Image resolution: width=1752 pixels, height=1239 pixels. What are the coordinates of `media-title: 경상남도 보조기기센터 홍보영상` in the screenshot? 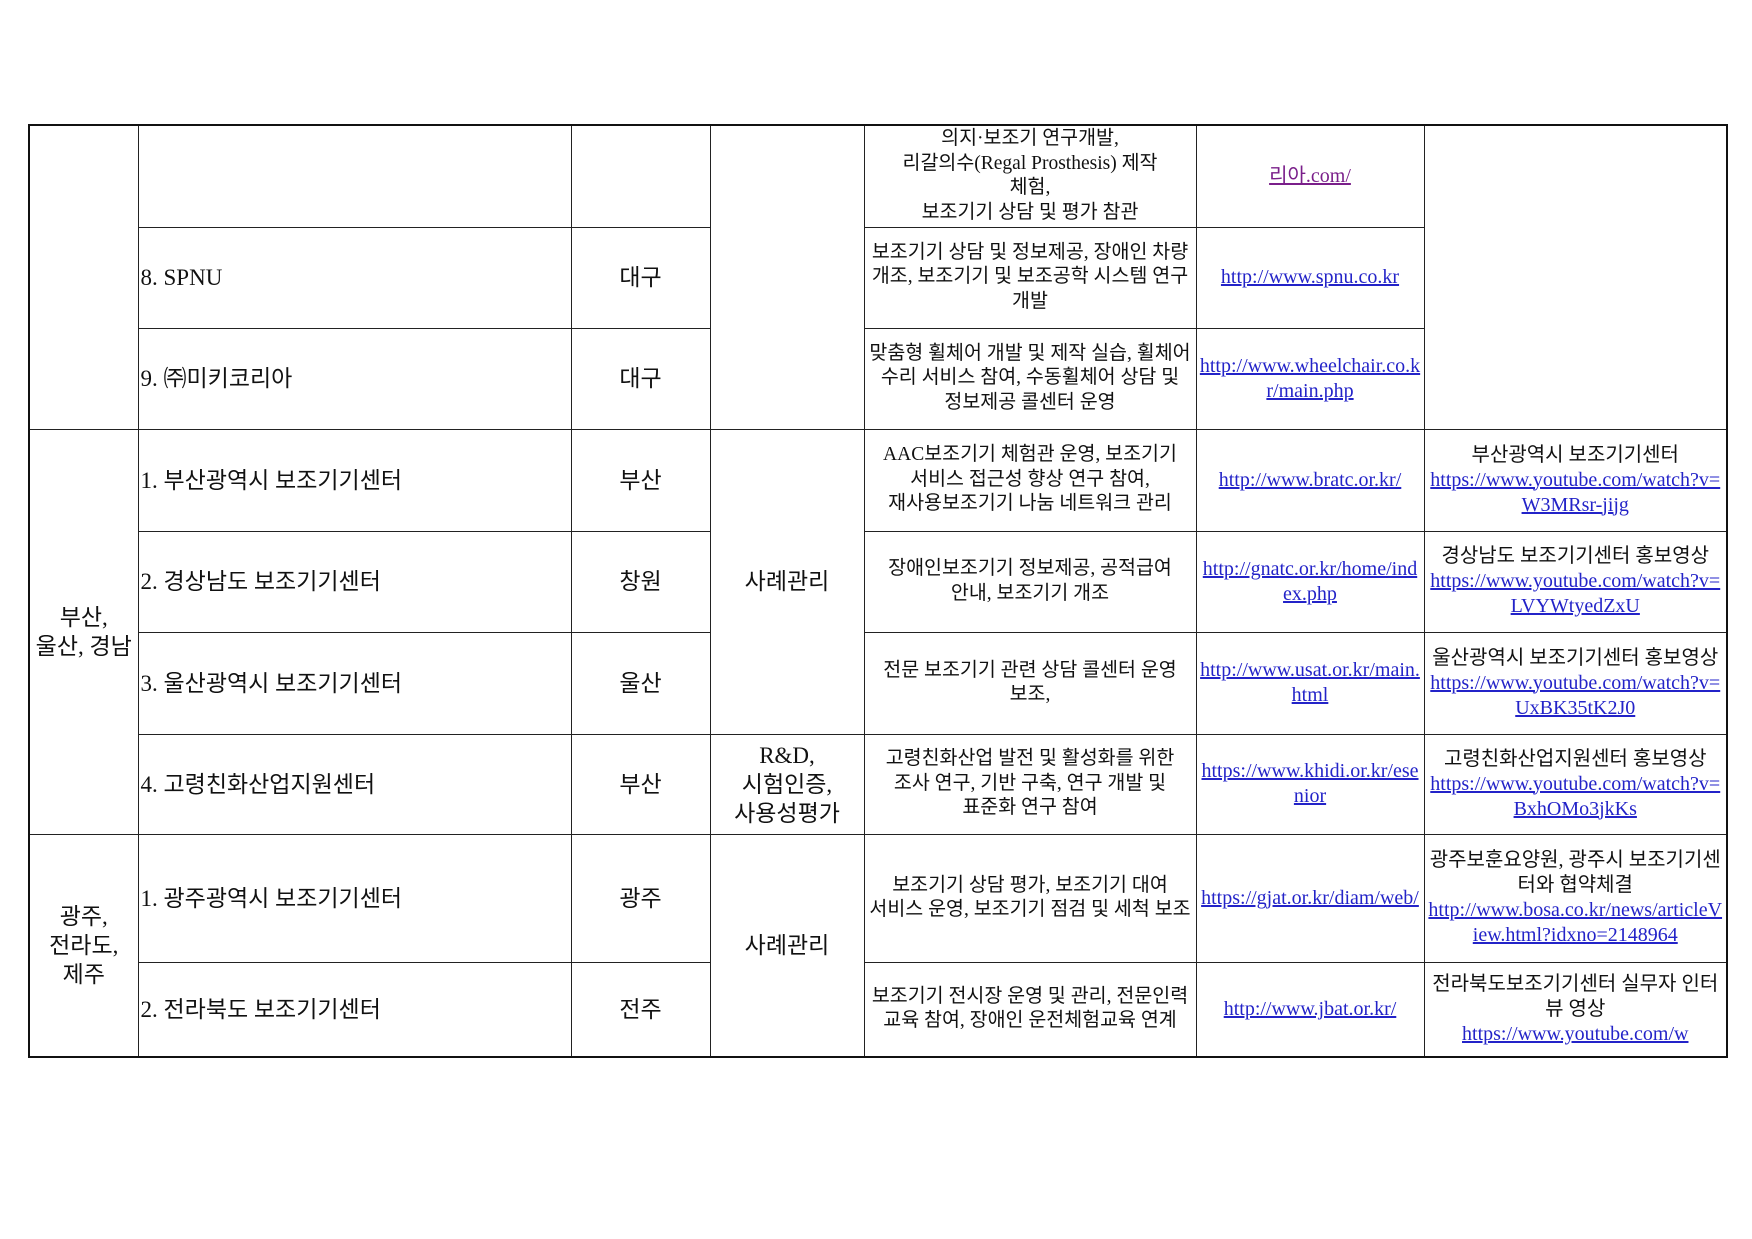 It's located at (1575, 556).